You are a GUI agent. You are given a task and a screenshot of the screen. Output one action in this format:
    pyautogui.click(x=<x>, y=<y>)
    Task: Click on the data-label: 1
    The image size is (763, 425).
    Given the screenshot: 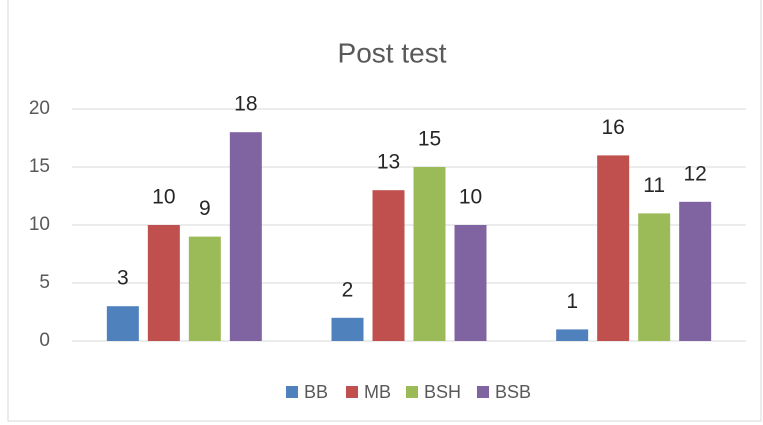 What is the action you would take?
    pyautogui.click(x=572, y=301)
    